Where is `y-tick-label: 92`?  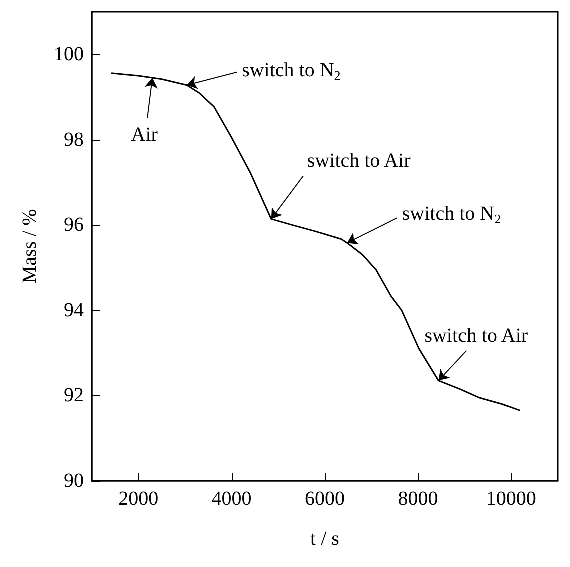 y-tick-label: 92 is located at coordinates (74, 395).